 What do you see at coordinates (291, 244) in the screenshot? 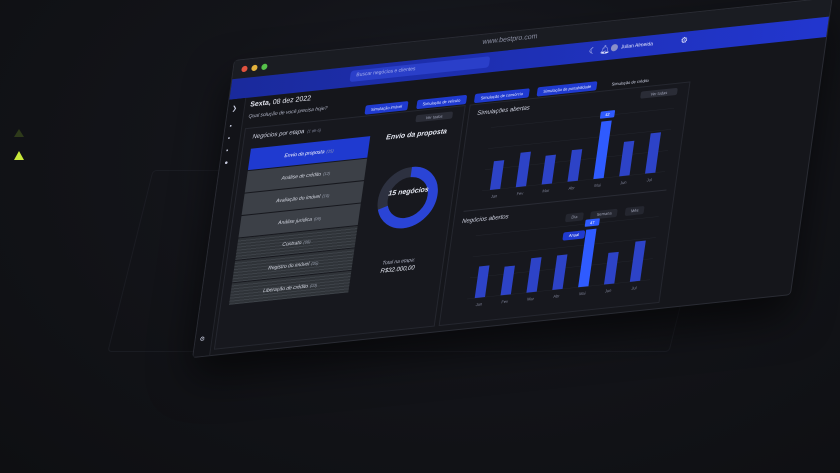
I see `stage-label: Contrato` at bounding box center [291, 244].